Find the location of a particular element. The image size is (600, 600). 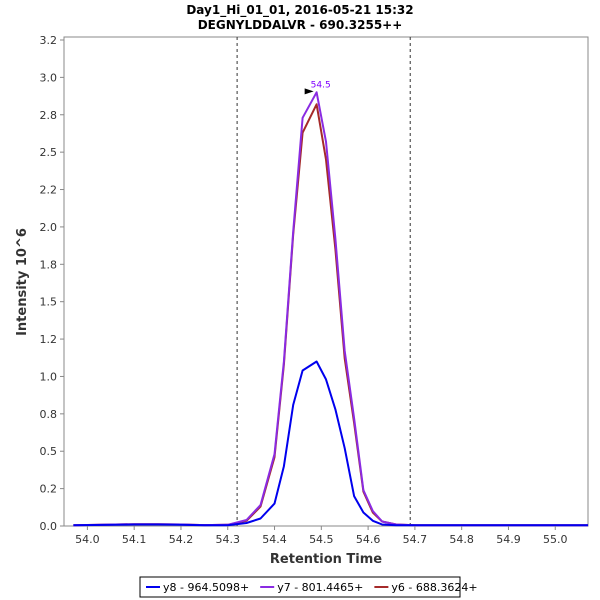

legend-box is located at coordinates (300, 587).